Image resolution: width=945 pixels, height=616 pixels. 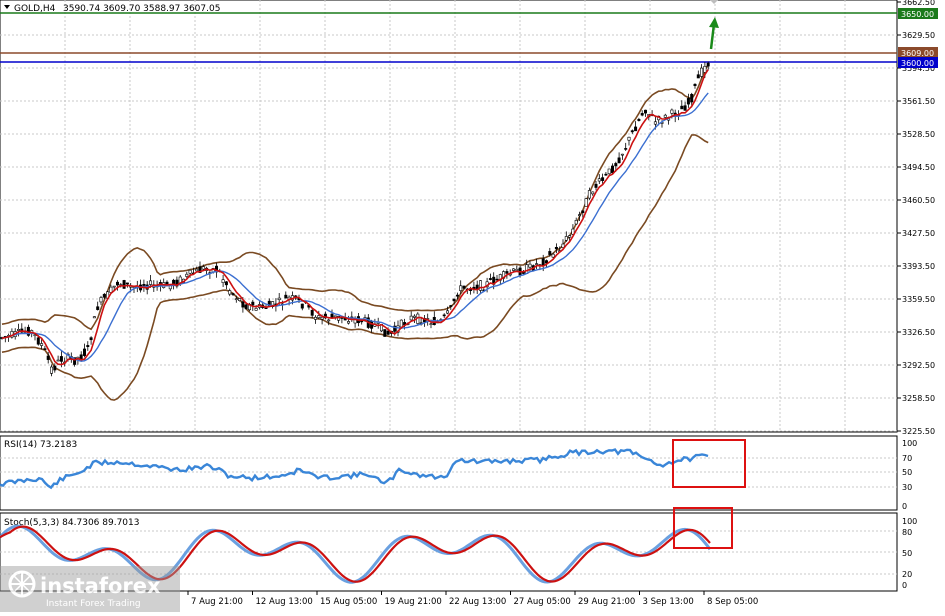 What do you see at coordinates (904, 585) in the screenshot?
I see `stoch-tick-0: 0` at bounding box center [904, 585].